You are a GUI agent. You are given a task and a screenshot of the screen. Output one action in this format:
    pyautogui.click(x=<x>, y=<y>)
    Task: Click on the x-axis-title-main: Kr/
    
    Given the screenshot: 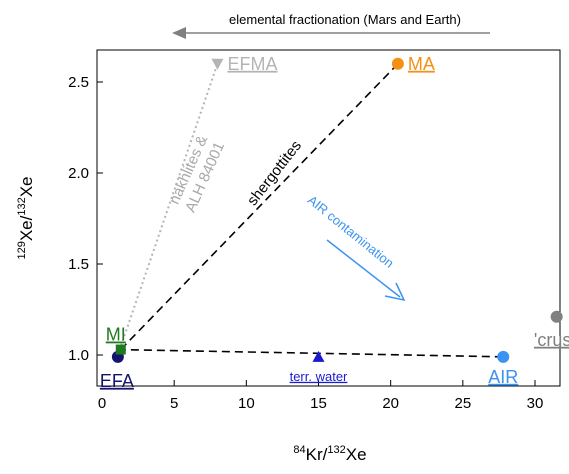 What is the action you would take?
    pyautogui.click(x=317, y=454)
    